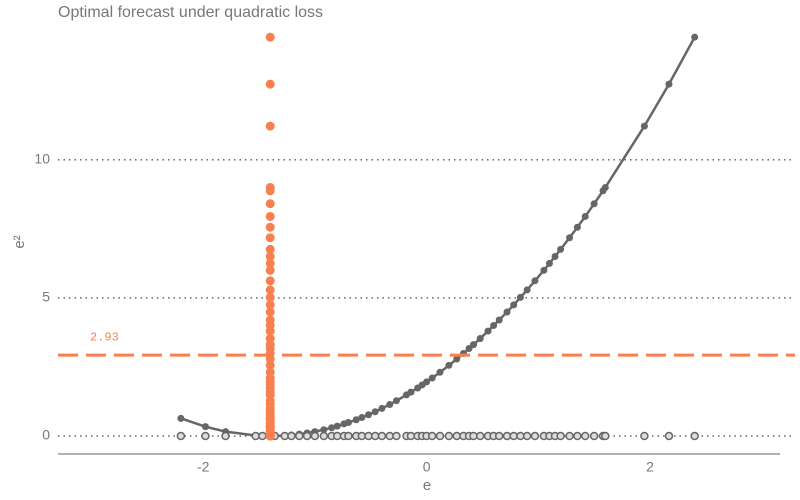 This screenshot has width=800, height=500. What do you see at coordinates (427, 485) in the screenshot?
I see `x-axis-label: e` at bounding box center [427, 485].